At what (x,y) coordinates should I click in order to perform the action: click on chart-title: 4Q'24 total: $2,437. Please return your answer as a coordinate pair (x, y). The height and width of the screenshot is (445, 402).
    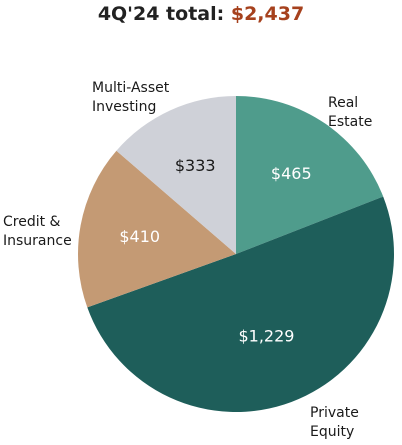
    Looking at the image, I should click on (201, 14).